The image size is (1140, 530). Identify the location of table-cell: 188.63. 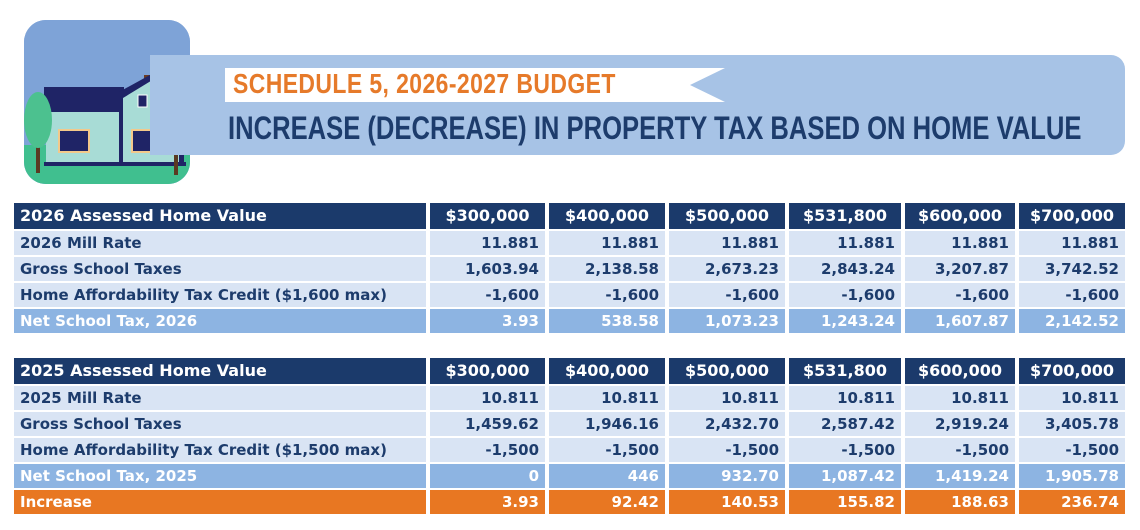
(960, 502).